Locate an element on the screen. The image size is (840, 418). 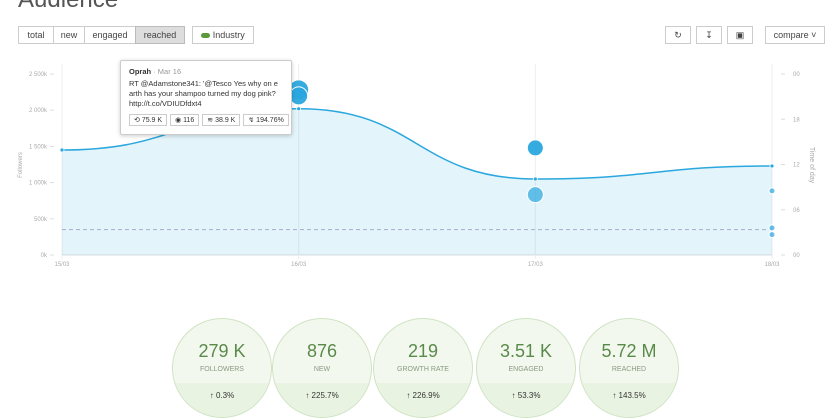
stat-change: ↑ 225.7% is located at coordinates (322, 400).